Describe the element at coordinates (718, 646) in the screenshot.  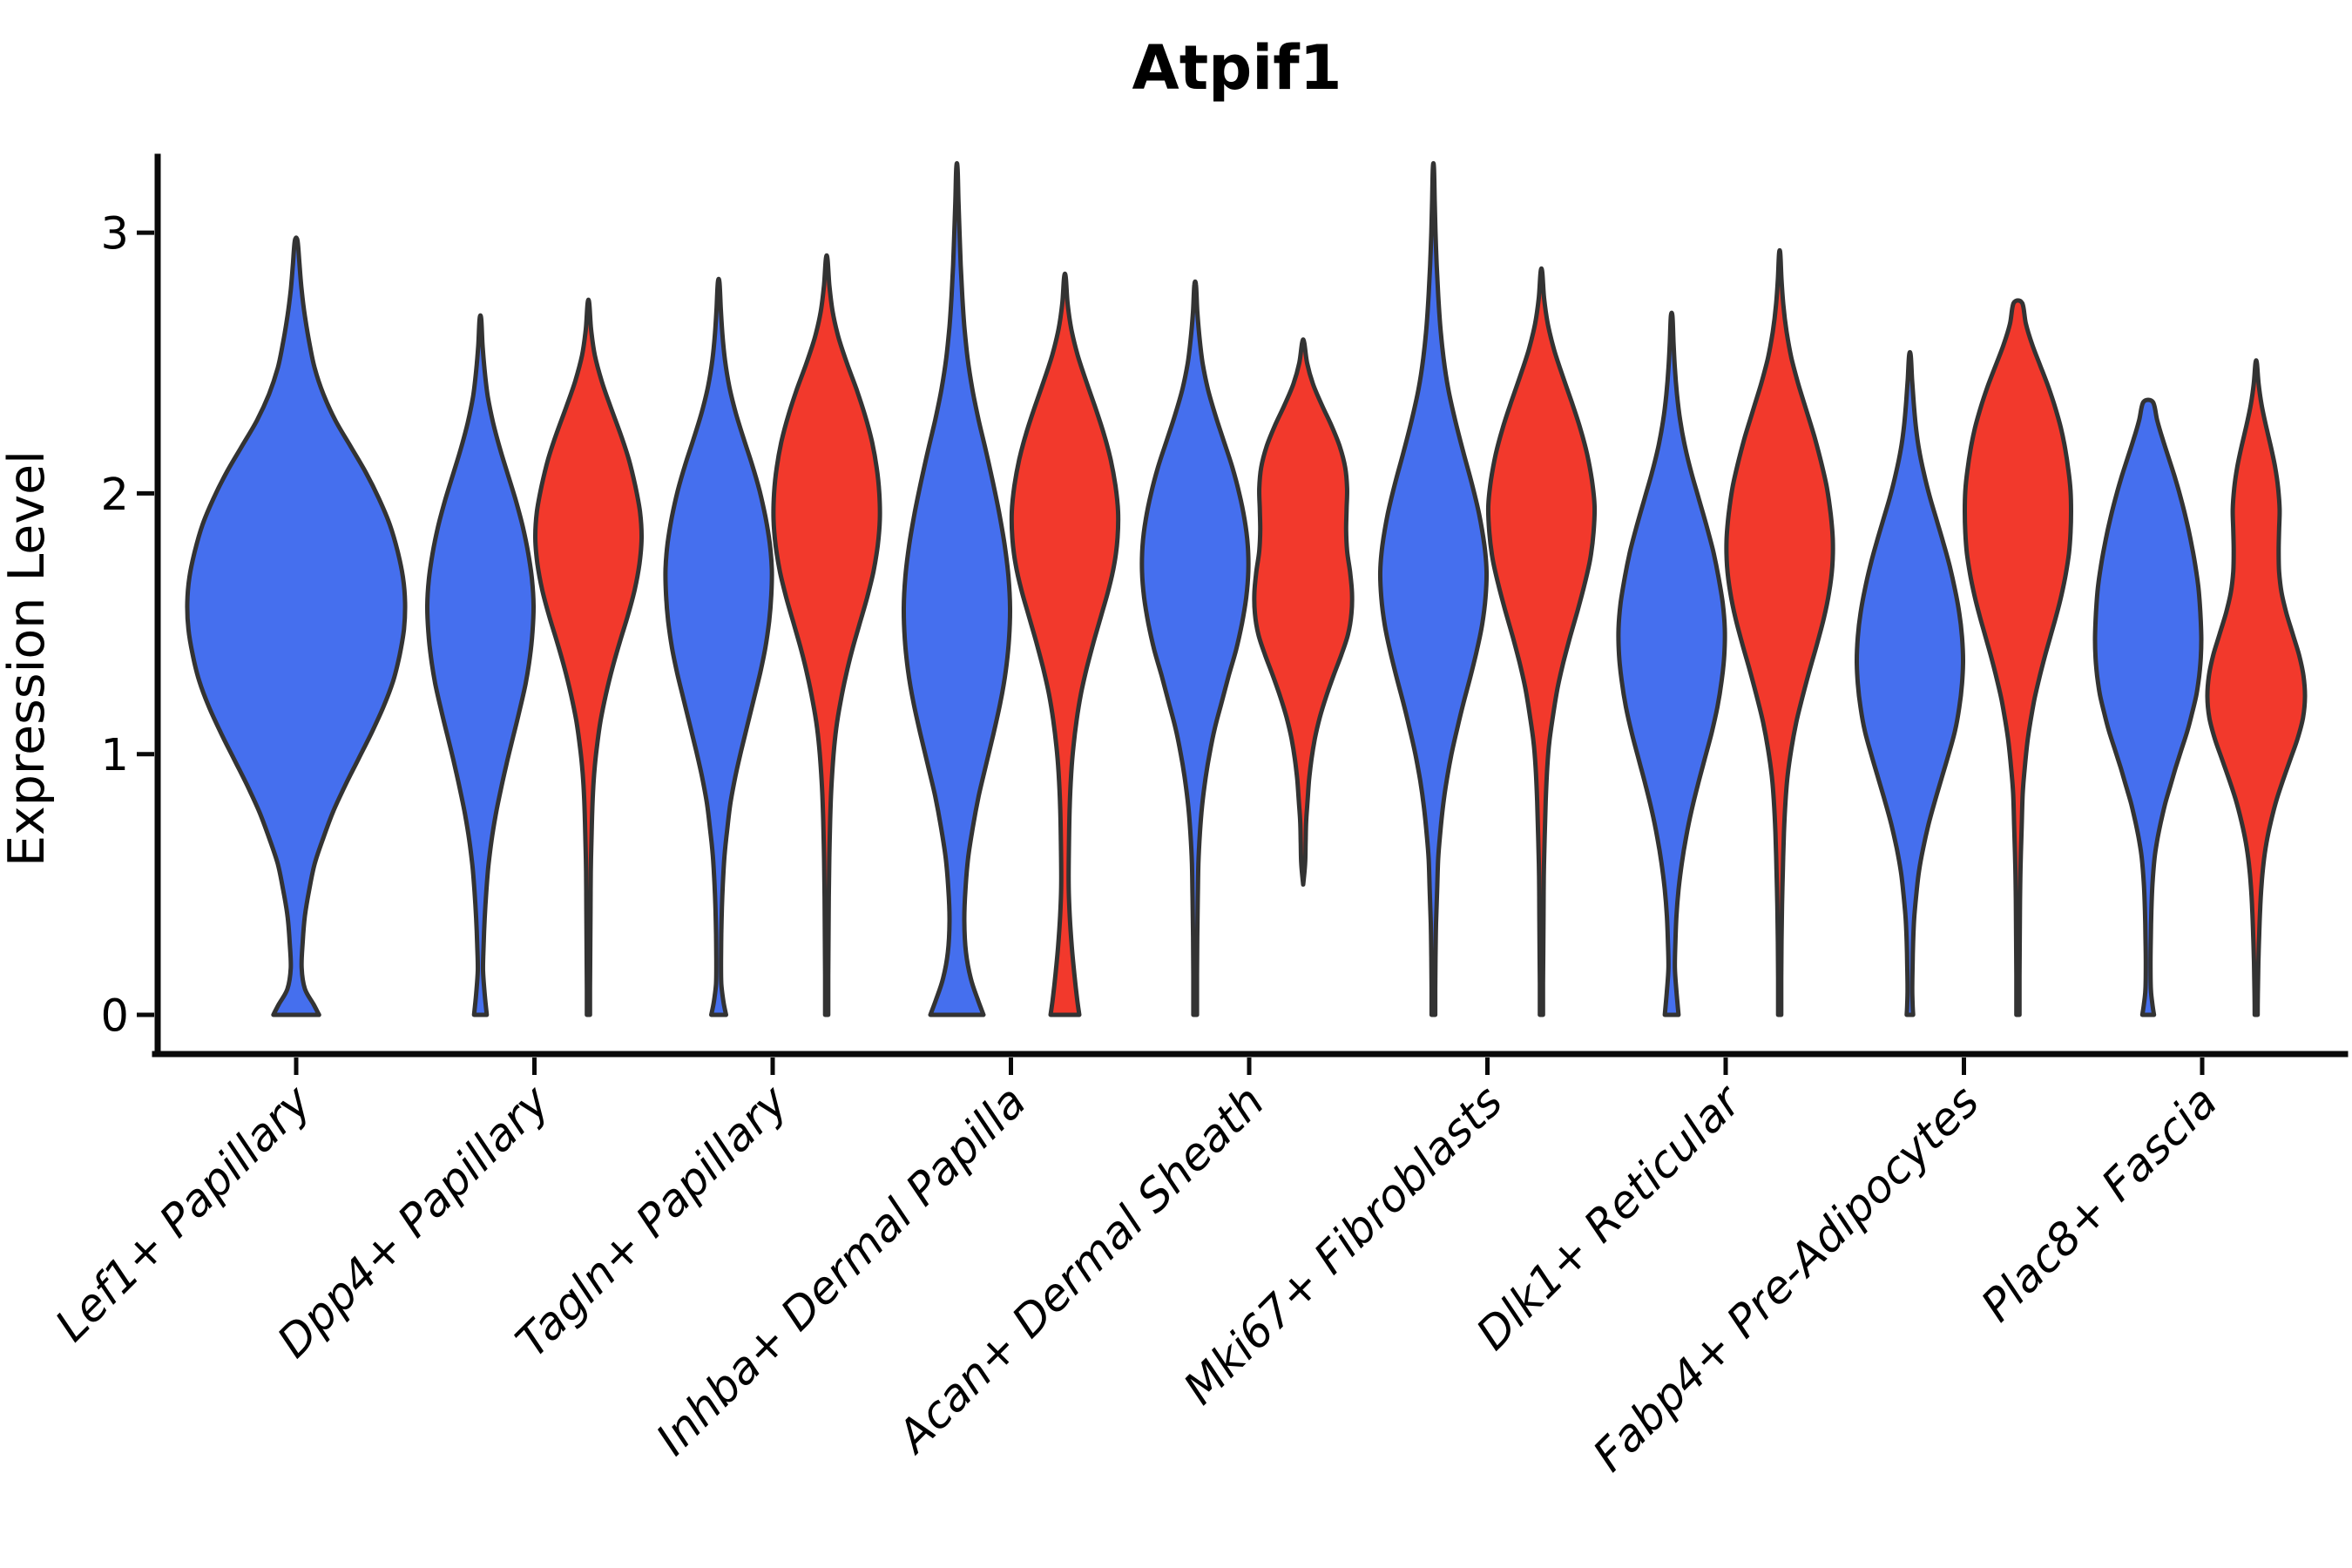
I see `violin-tagln-blue` at that location.